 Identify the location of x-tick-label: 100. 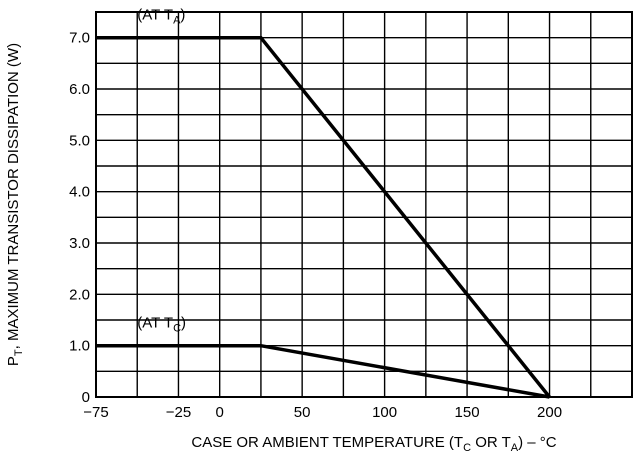
(384, 412).